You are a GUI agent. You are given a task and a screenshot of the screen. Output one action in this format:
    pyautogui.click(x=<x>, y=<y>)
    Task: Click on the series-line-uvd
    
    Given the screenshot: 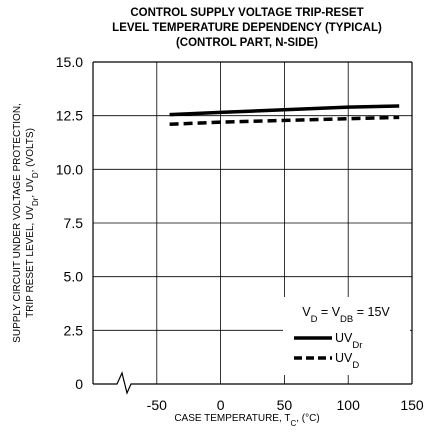 What is the action you would take?
    pyautogui.click(x=284, y=121)
    